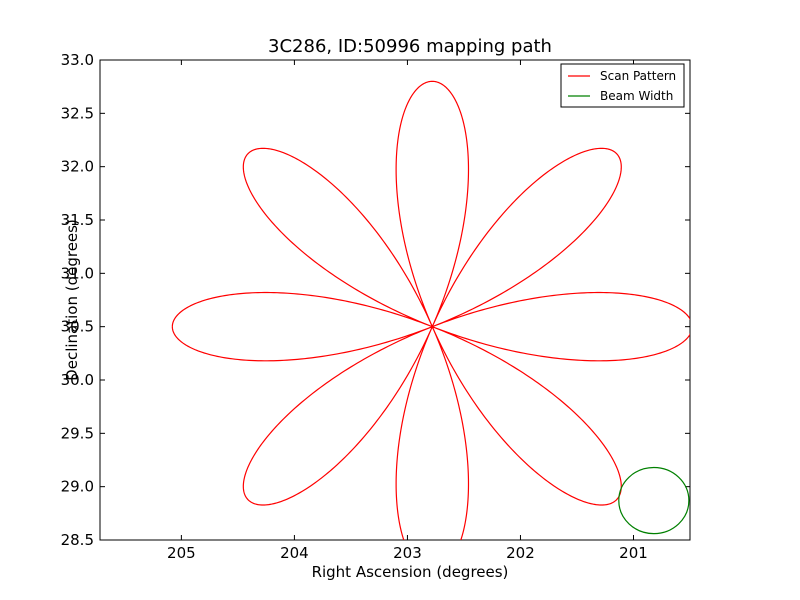 The height and width of the screenshot is (600, 800). What do you see at coordinates (77, 540) in the screenshot?
I see `y-tick-label: 28.5` at bounding box center [77, 540].